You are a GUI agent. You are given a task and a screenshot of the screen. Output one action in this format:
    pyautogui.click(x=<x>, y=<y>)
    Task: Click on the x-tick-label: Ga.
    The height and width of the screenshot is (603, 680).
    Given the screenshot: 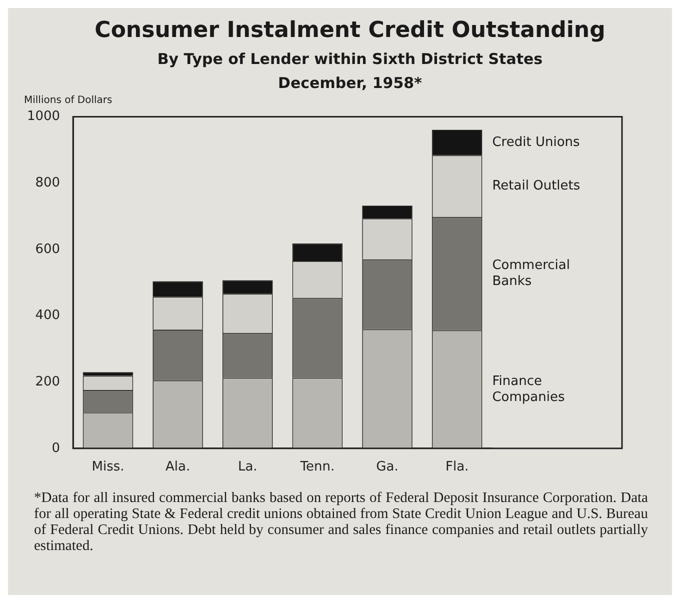 What is the action you would take?
    pyautogui.click(x=387, y=467)
    